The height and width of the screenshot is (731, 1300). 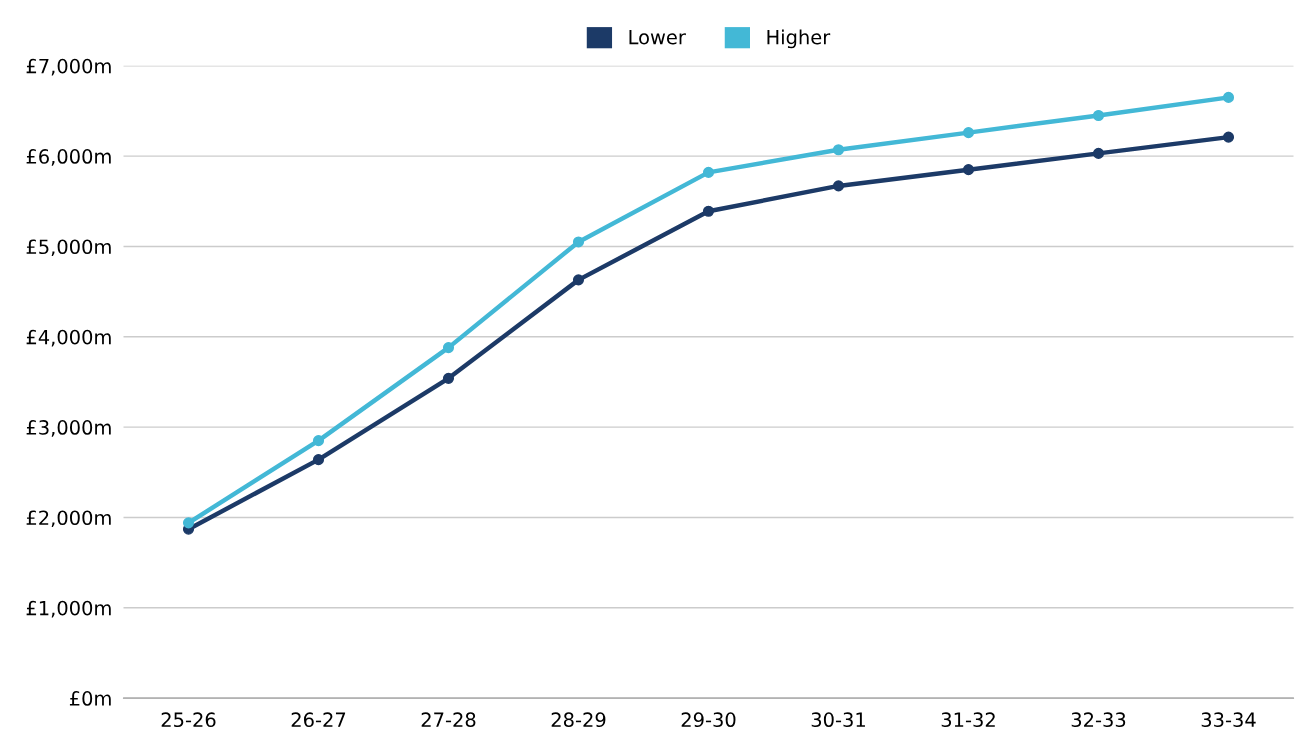 I want to click on x-tick-label: 26-27, so click(x=318, y=720).